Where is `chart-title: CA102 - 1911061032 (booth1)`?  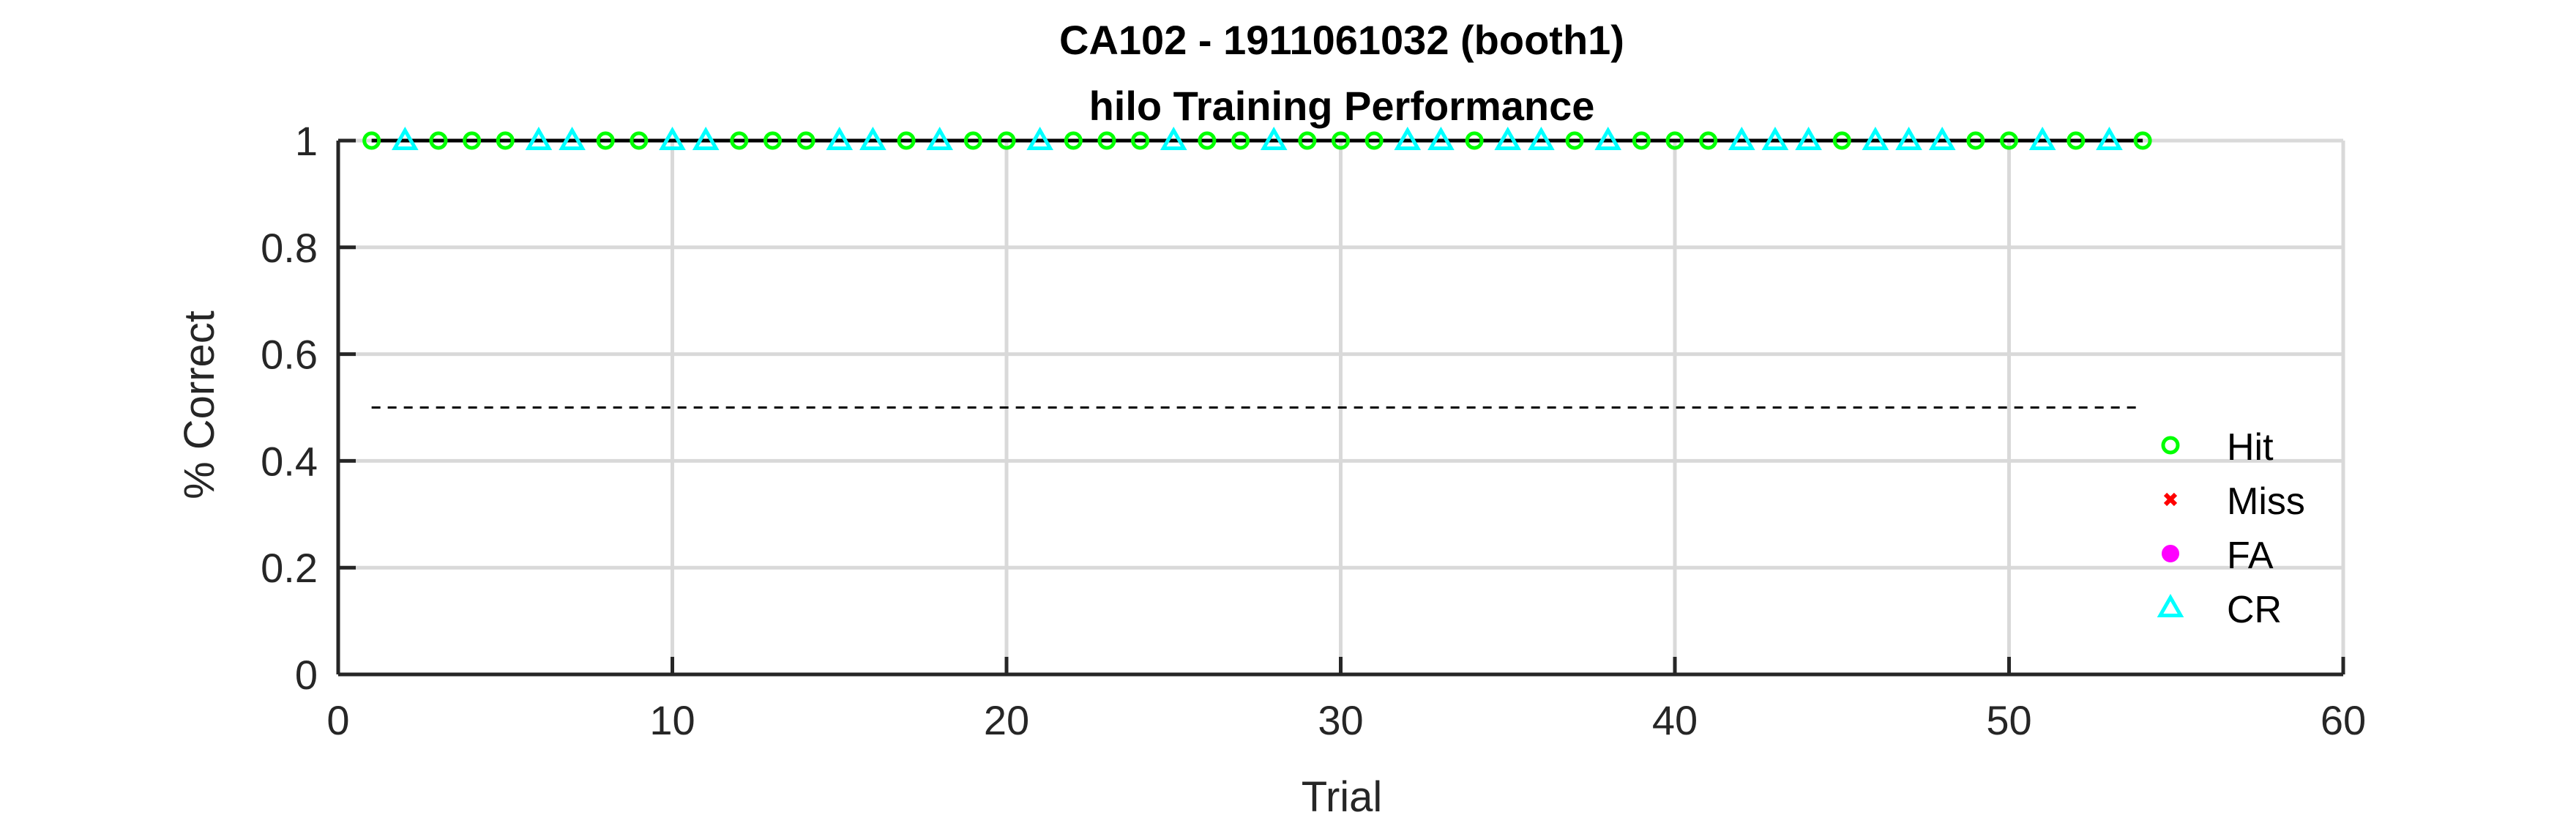 chart-title: CA102 - 1911061032 (booth1) is located at coordinates (1341, 40).